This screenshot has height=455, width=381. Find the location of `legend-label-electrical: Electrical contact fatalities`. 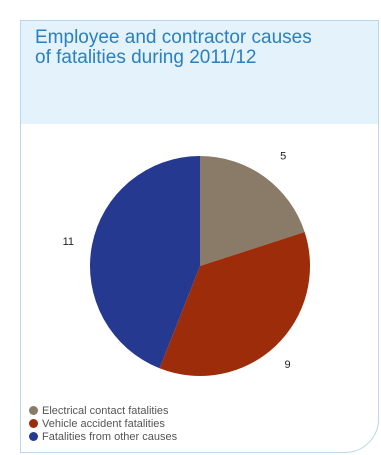

legend-label-electrical: Electrical contact fatalities is located at coordinates (105, 410).